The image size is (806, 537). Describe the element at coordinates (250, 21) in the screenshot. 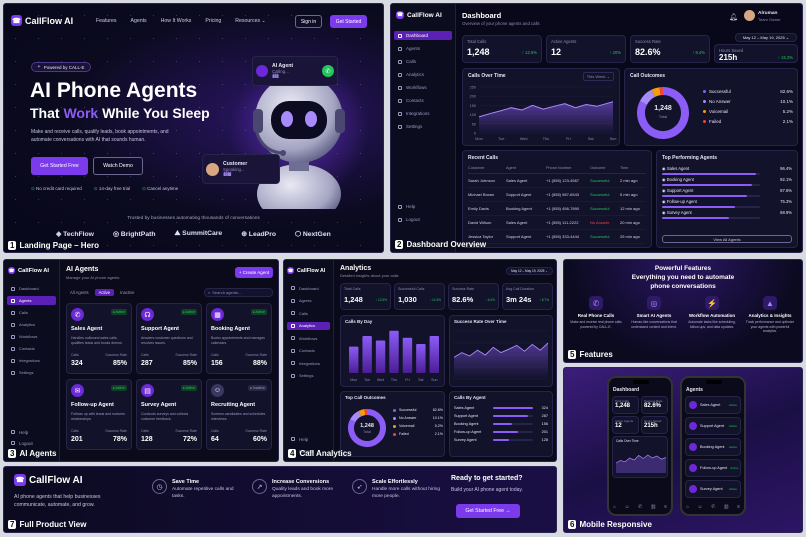

I see `nav-item-resources: Resources ⌄` at that location.